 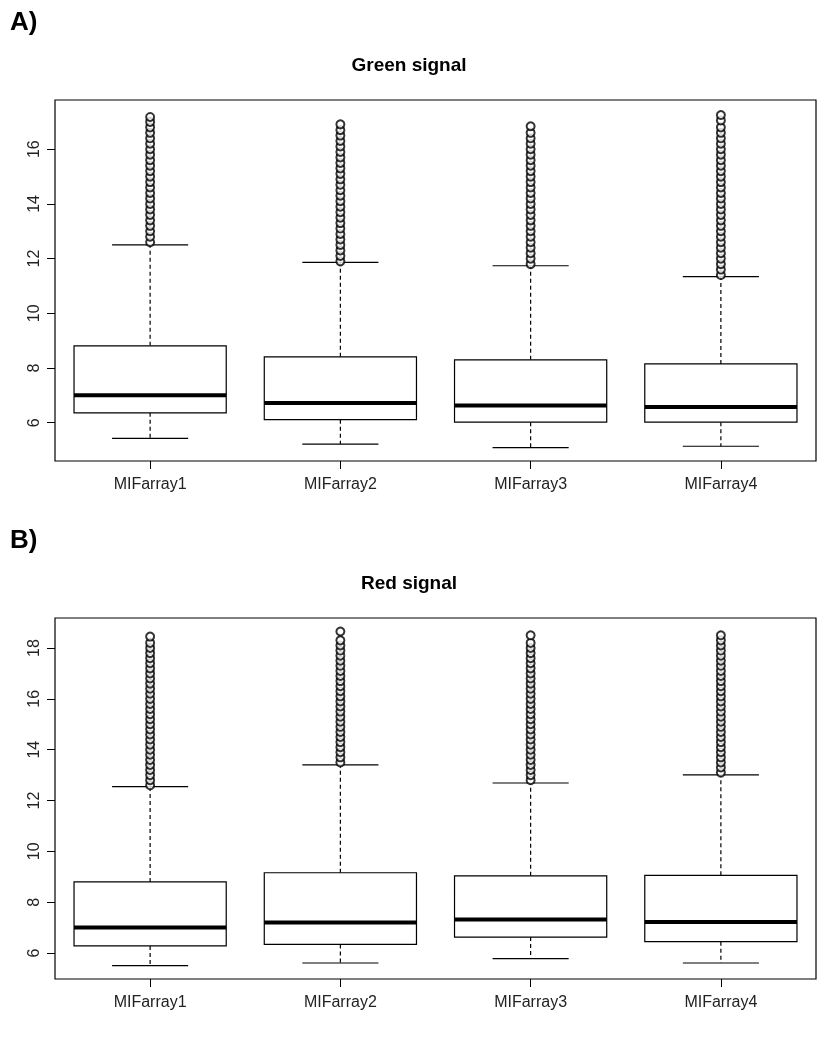 I want to click on chart-title: Green signal, so click(x=409, y=64).